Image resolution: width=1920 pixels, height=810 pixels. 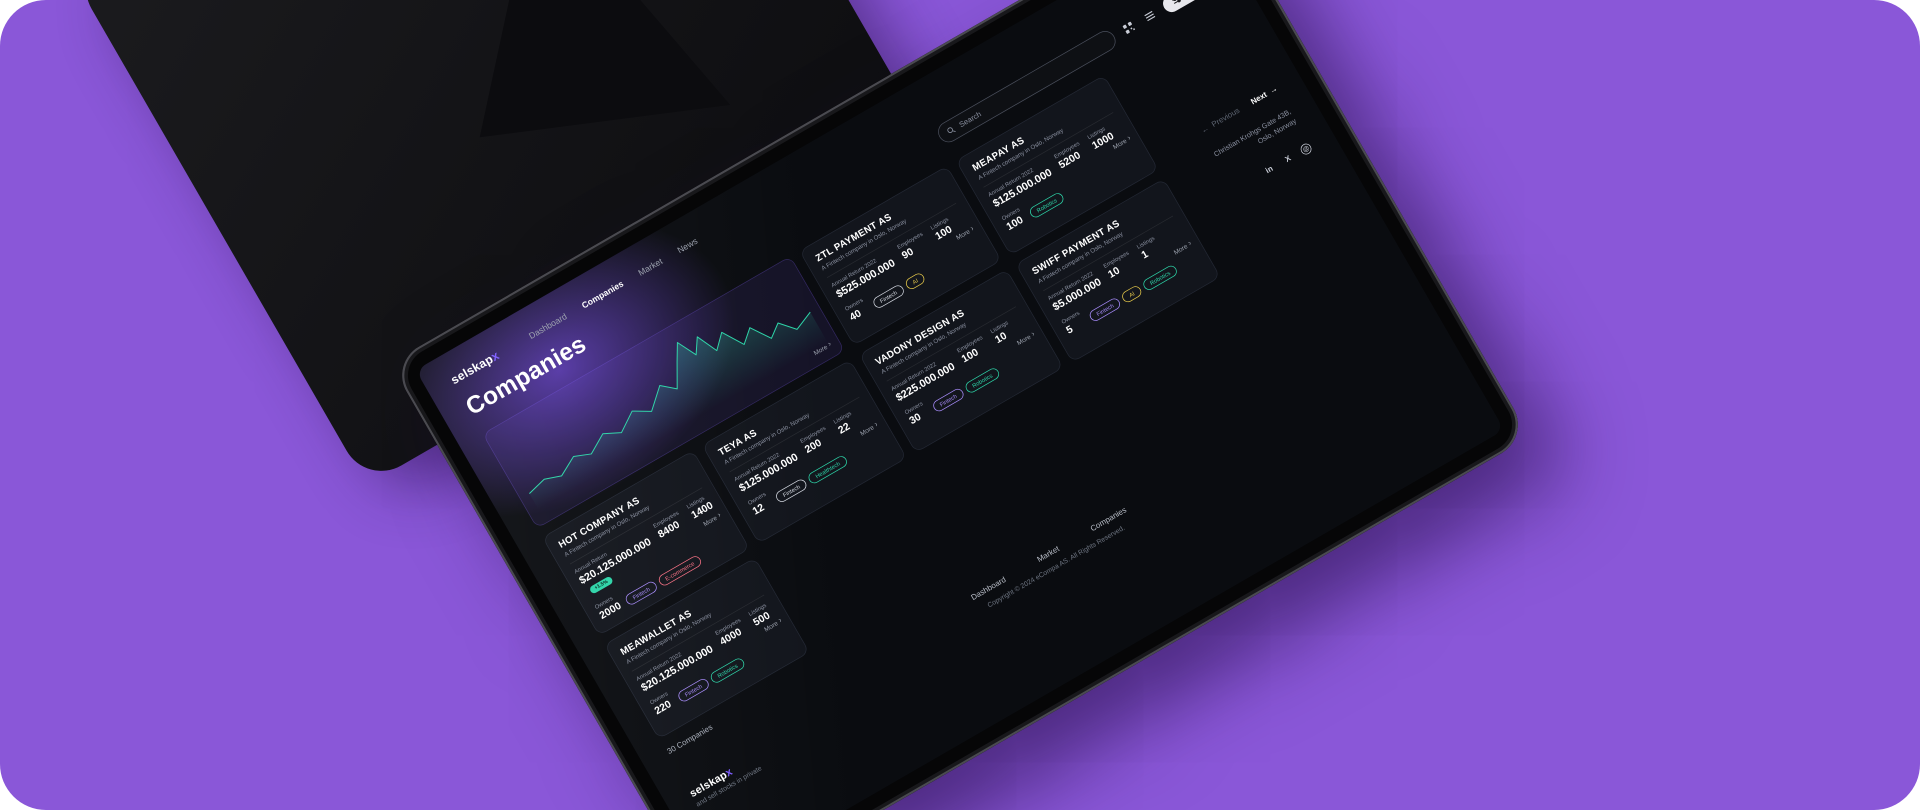 What do you see at coordinates (1150, 16) in the screenshot?
I see `list-view-icon` at bounding box center [1150, 16].